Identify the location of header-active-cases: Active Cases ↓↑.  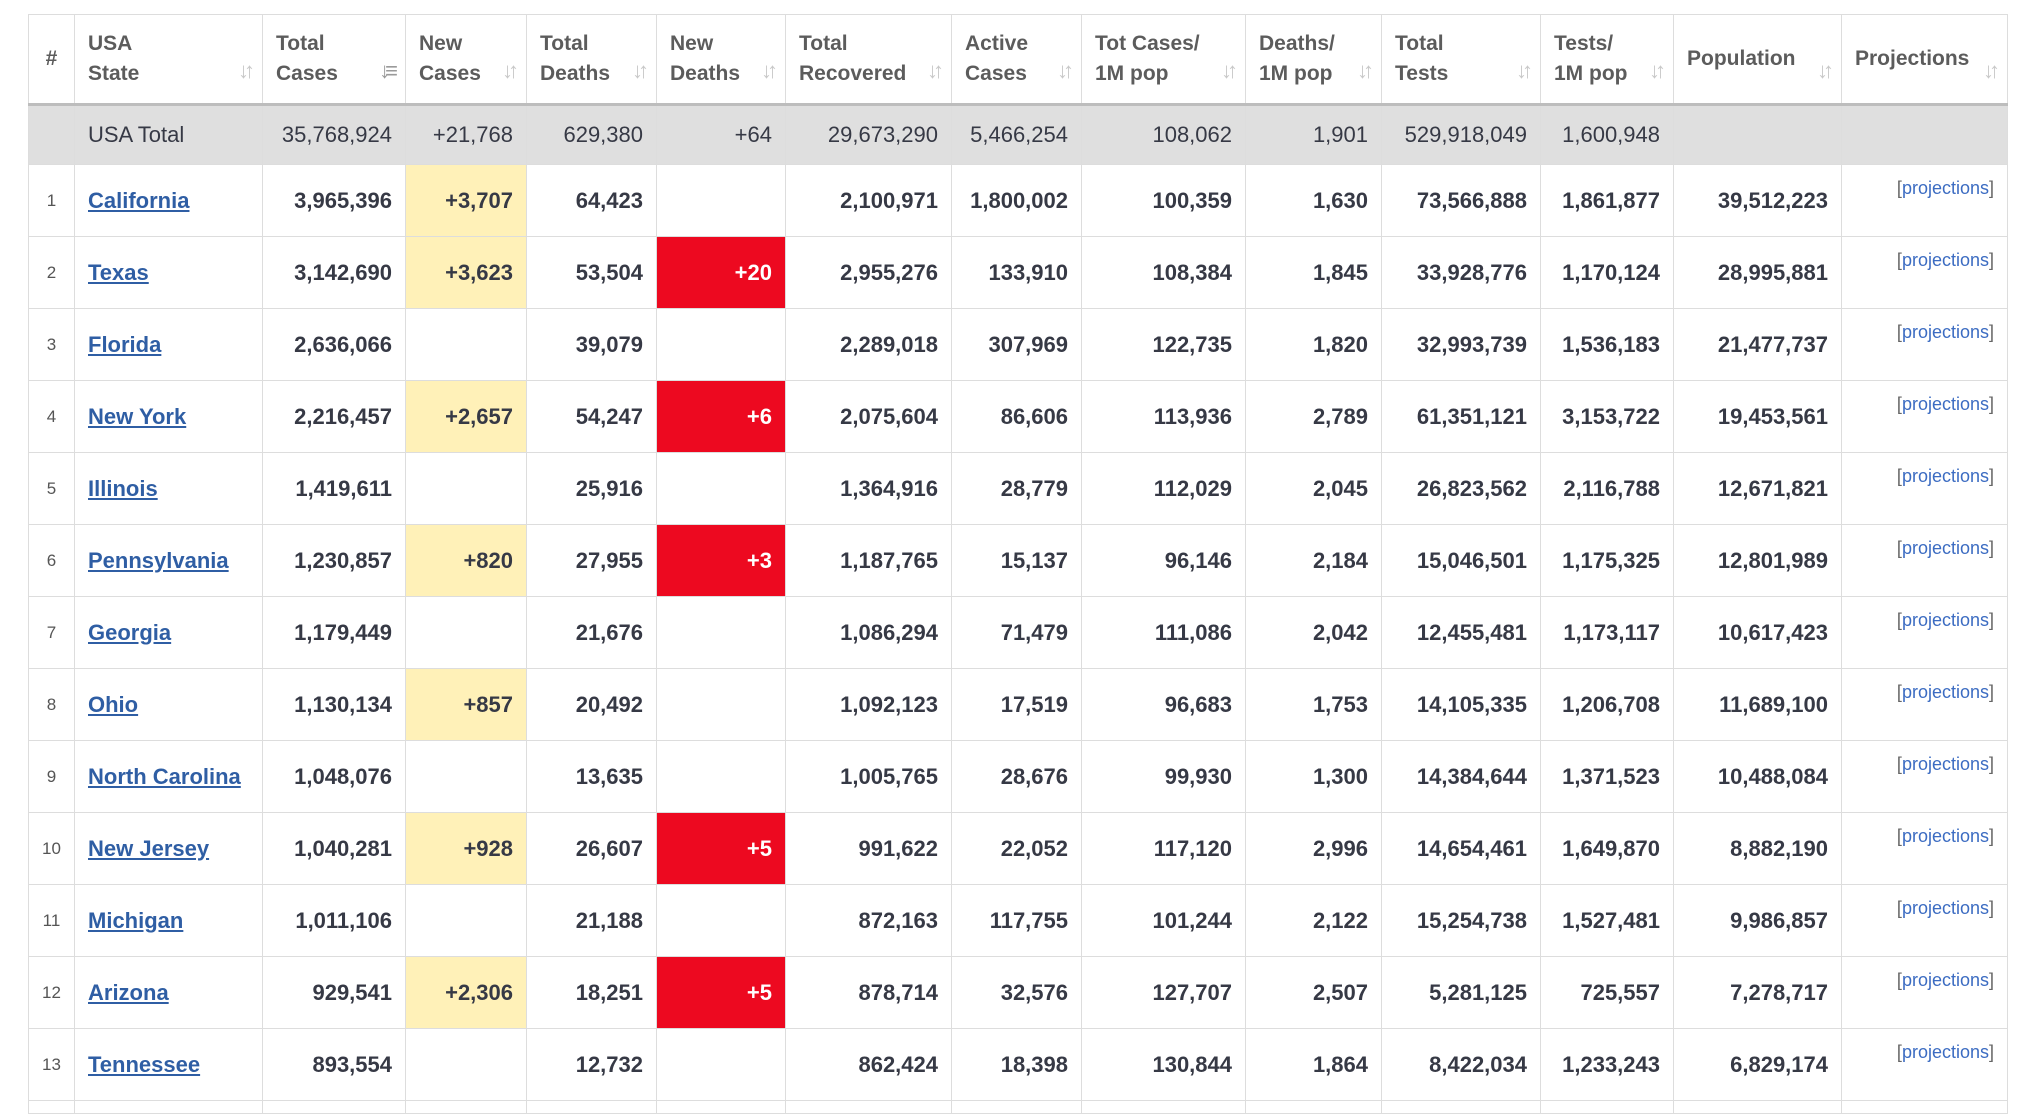
(1016, 60).